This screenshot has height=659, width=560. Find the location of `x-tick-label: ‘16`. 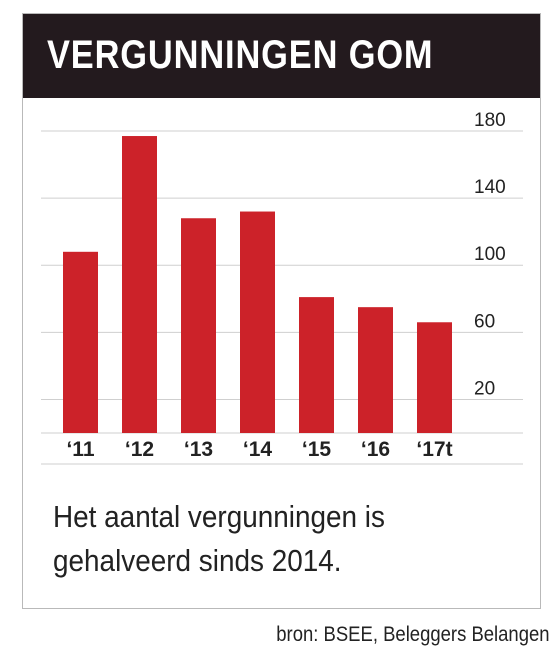

x-tick-label: ‘16 is located at coordinates (375, 449).